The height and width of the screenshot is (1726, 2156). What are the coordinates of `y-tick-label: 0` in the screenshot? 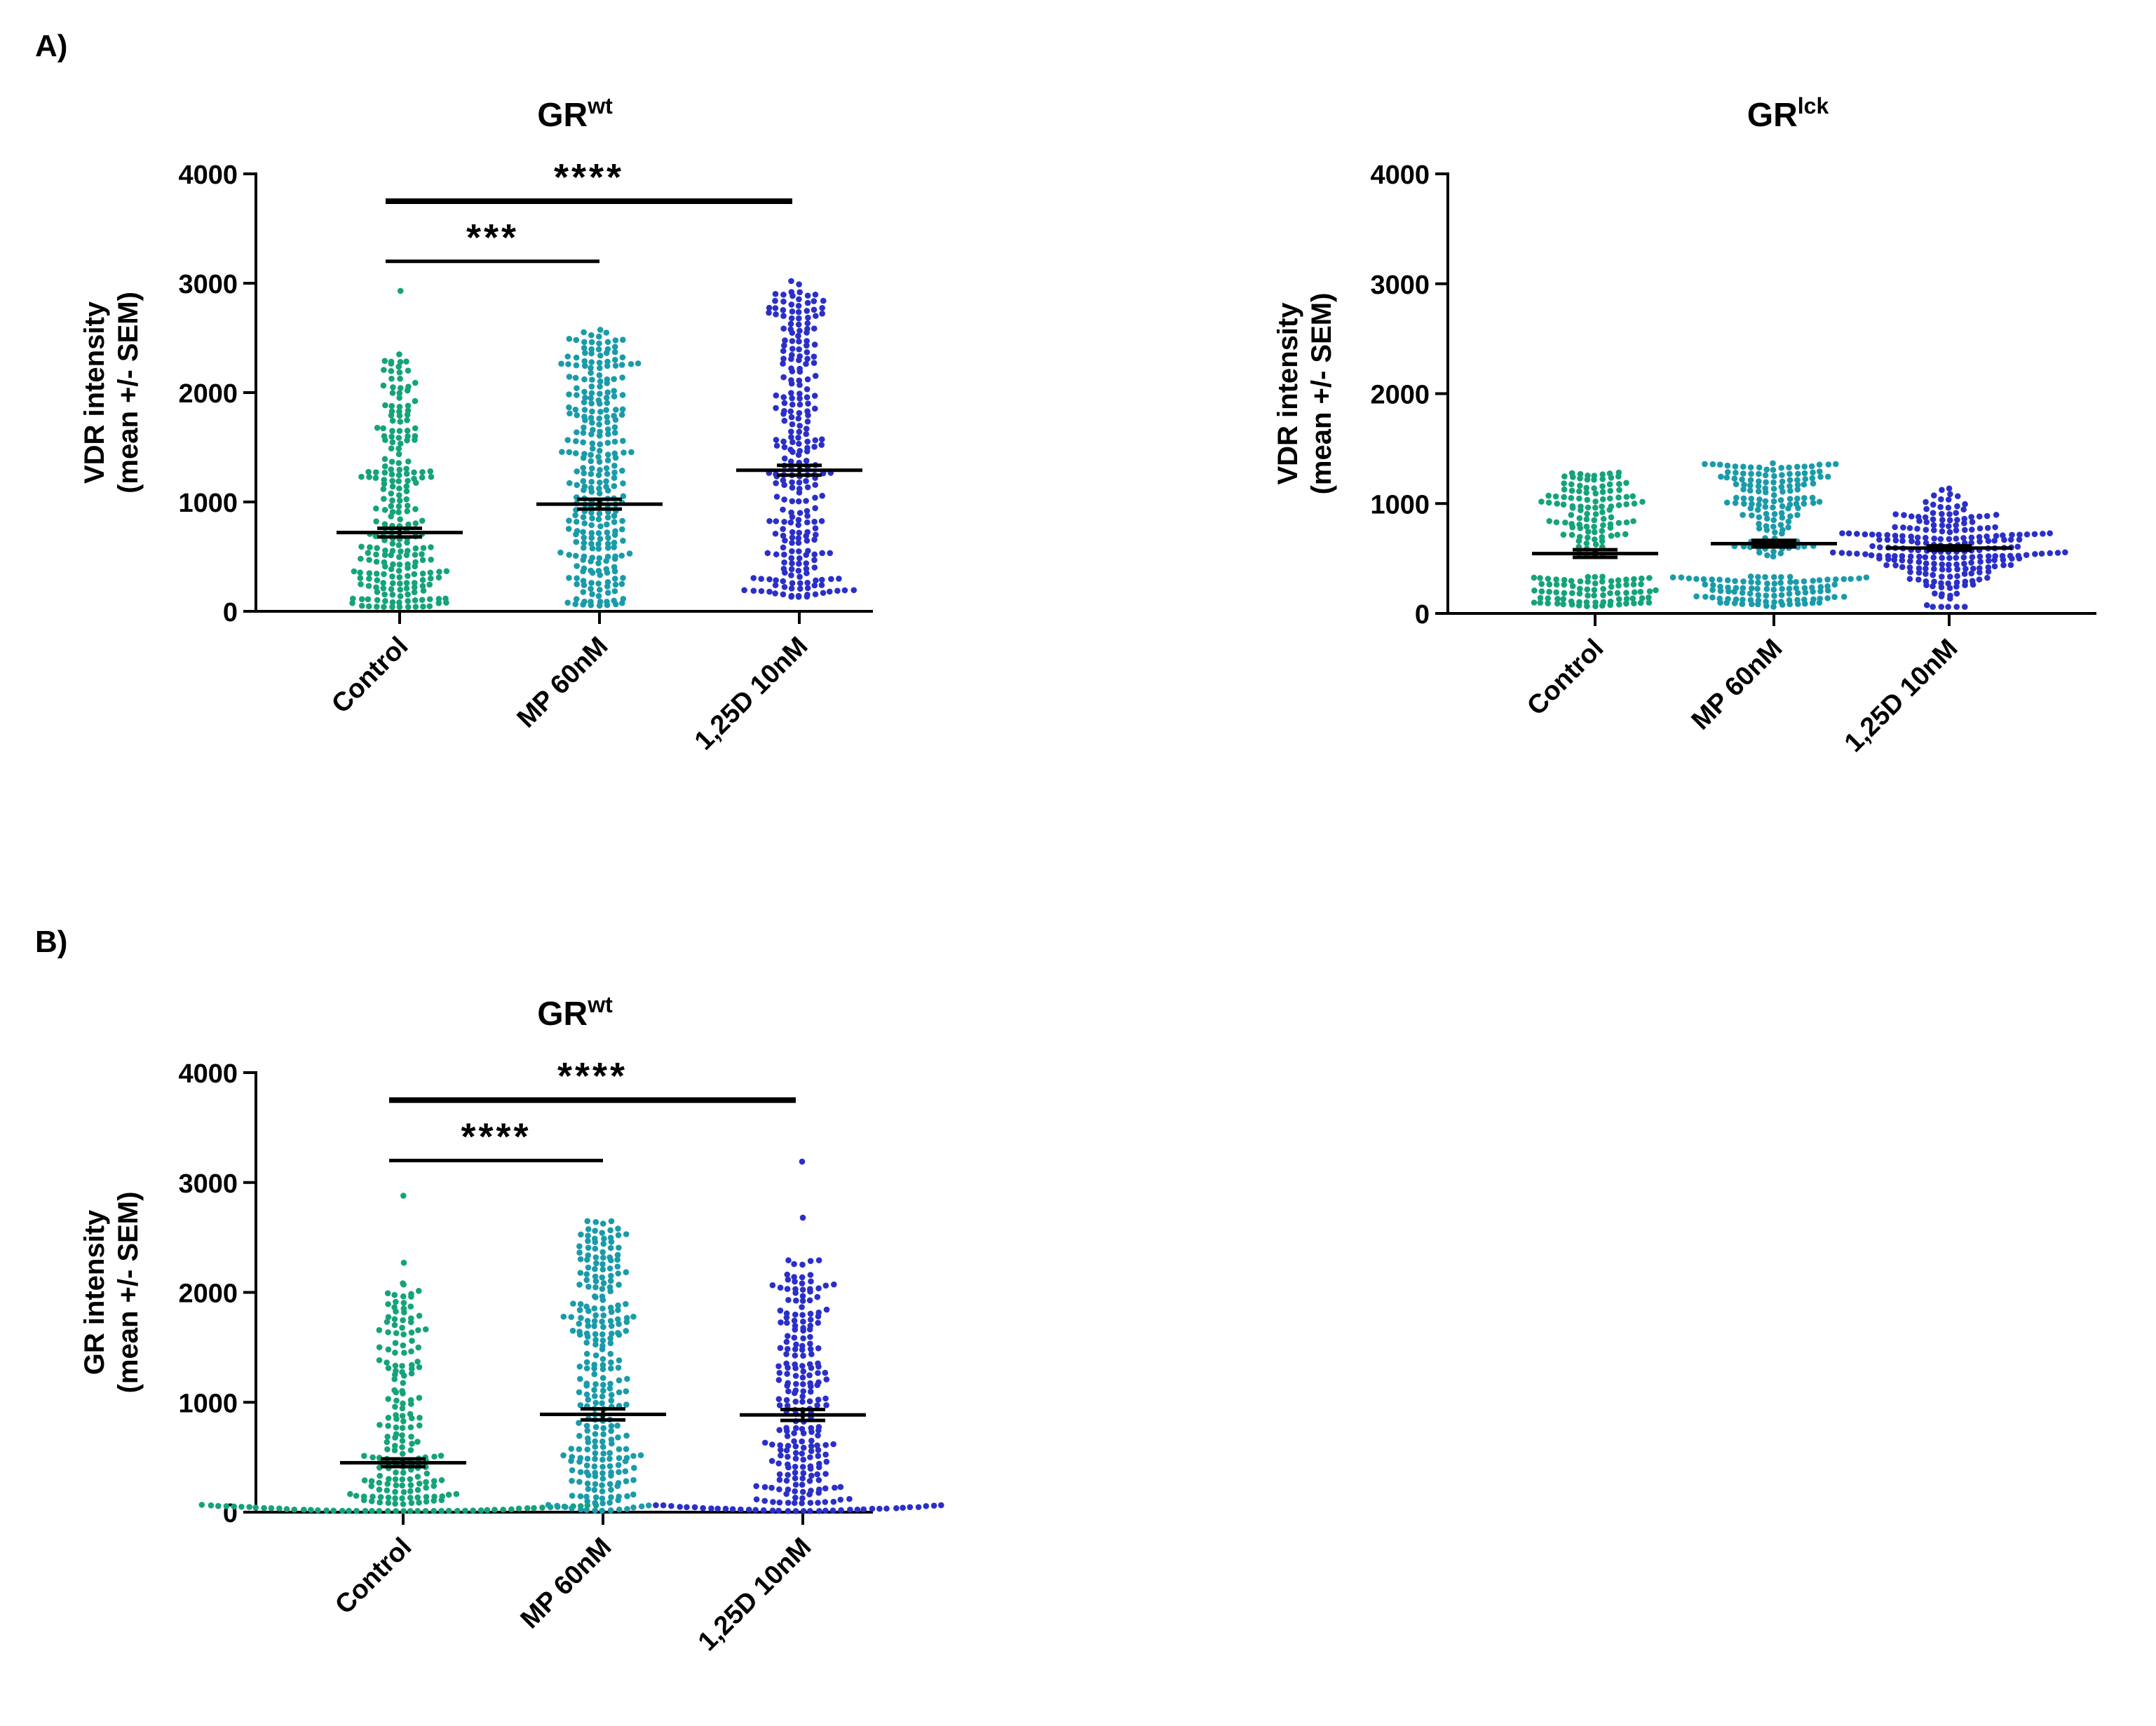 It's located at (230, 612).